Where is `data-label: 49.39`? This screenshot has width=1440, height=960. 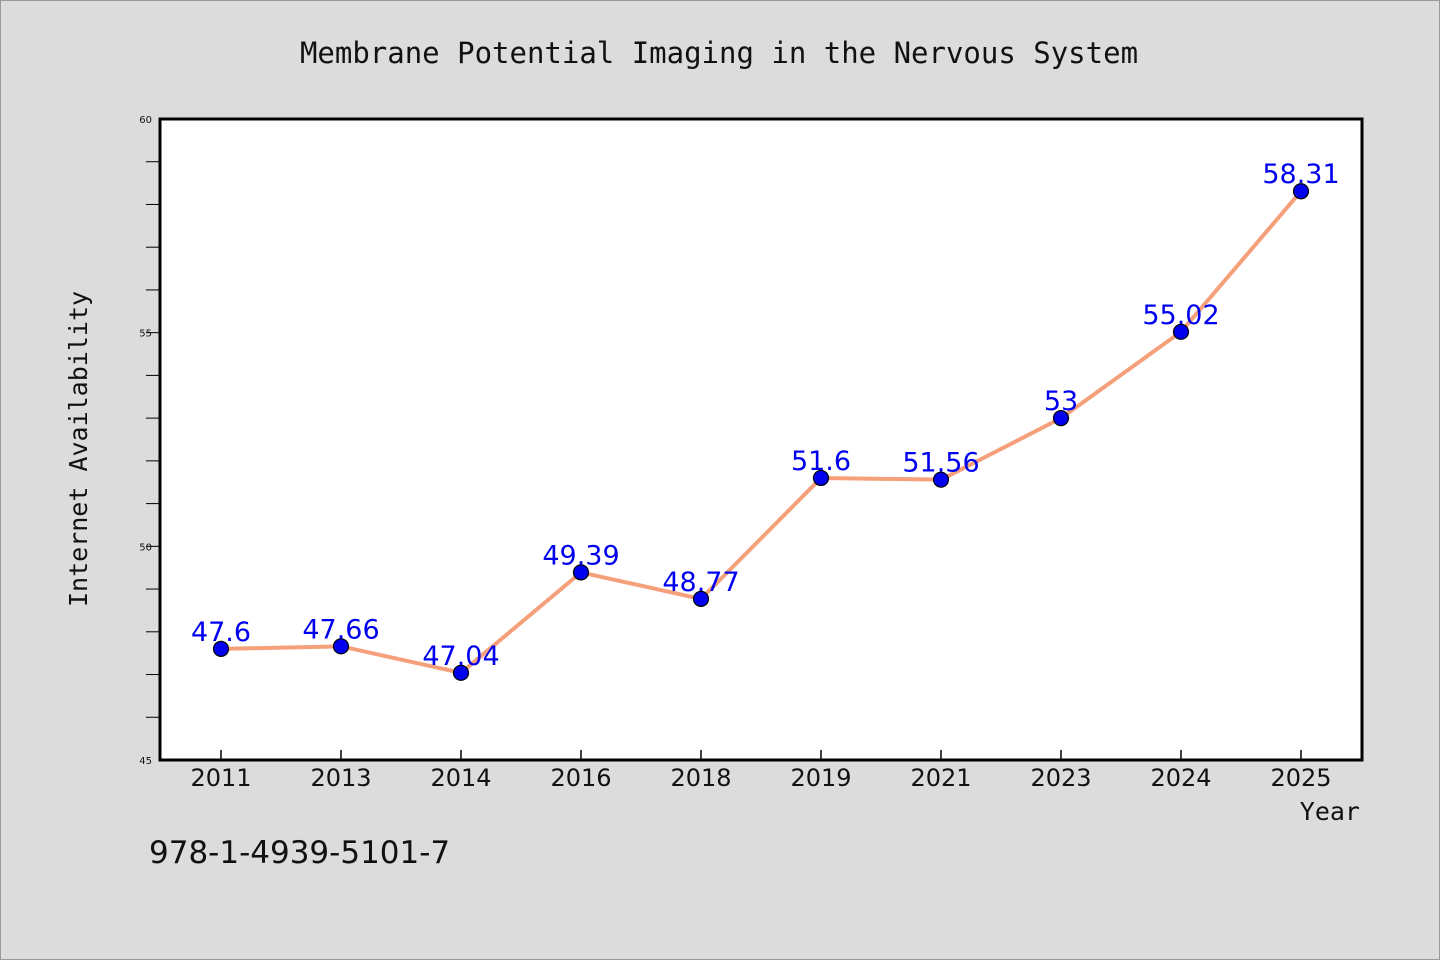 data-label: 49.39 is located at coordinates (580, 555).